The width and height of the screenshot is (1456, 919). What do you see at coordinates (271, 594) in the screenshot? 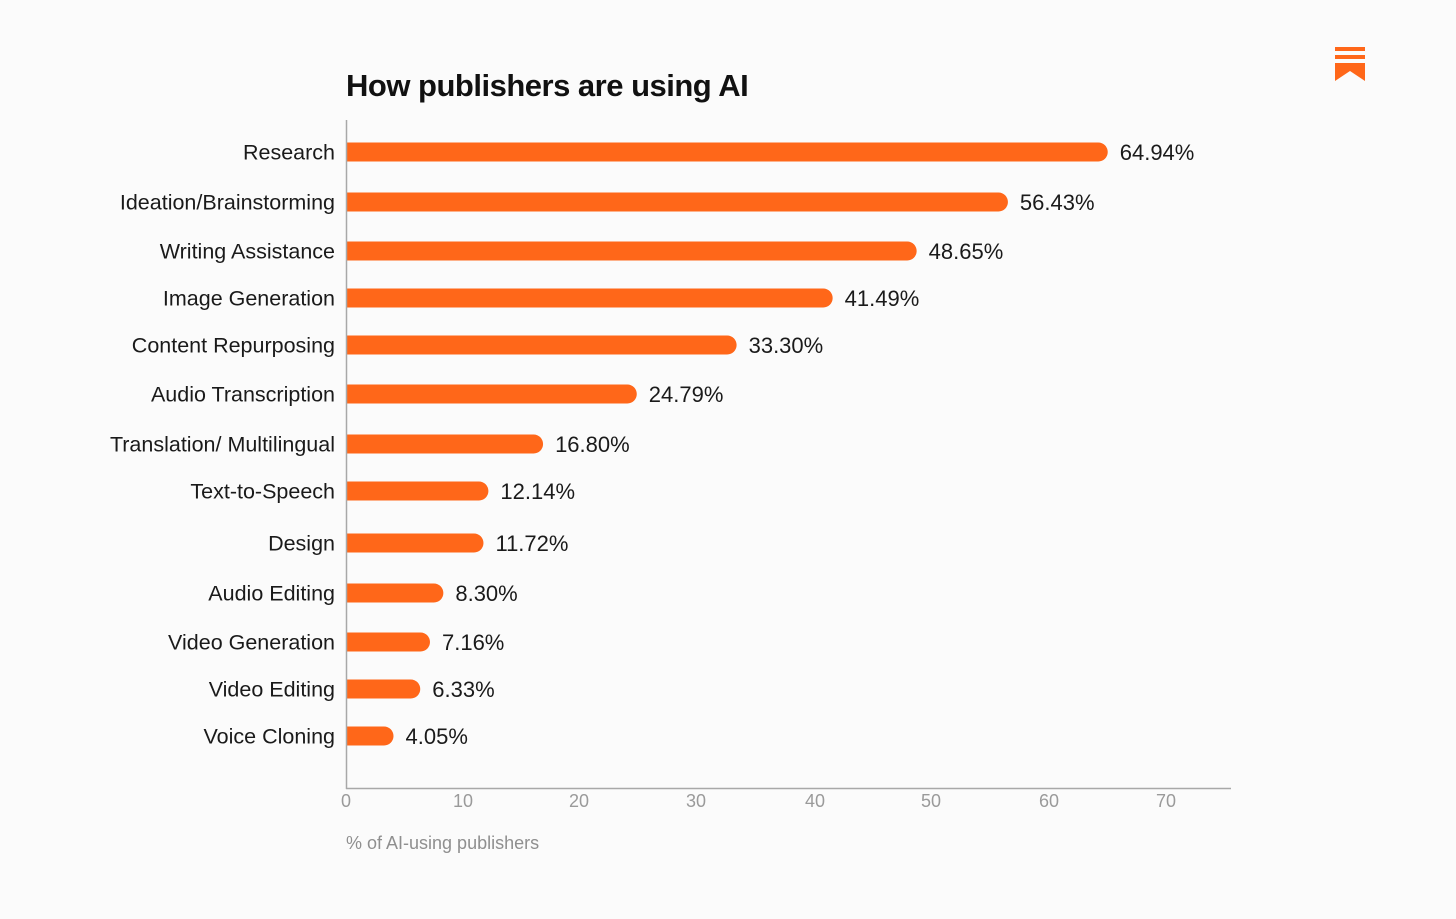
I see `category-label-audio-editing: Audio Editing` at bounding box center [271, 594].